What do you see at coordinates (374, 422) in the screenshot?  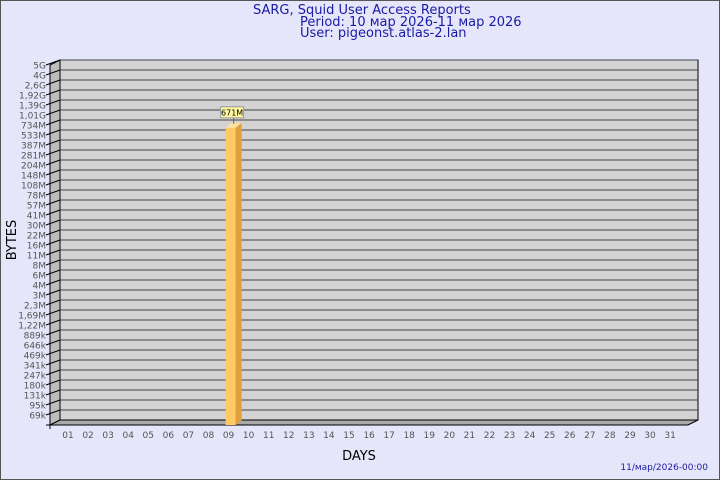 I see `plot-floor` at bounding box center [374, 422].